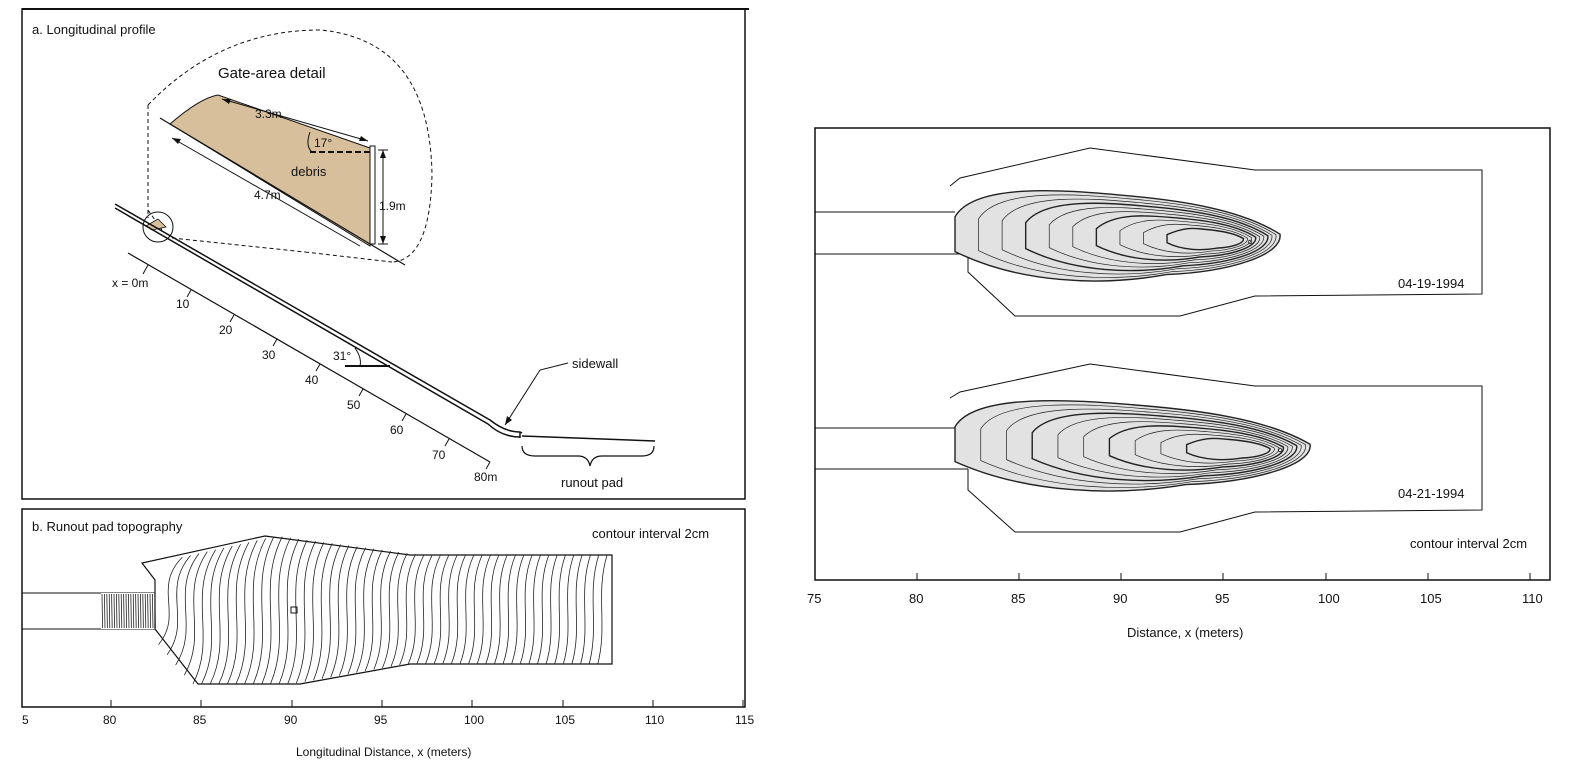  I want to click on tick-label-a-3: 40, so click(312, 380).